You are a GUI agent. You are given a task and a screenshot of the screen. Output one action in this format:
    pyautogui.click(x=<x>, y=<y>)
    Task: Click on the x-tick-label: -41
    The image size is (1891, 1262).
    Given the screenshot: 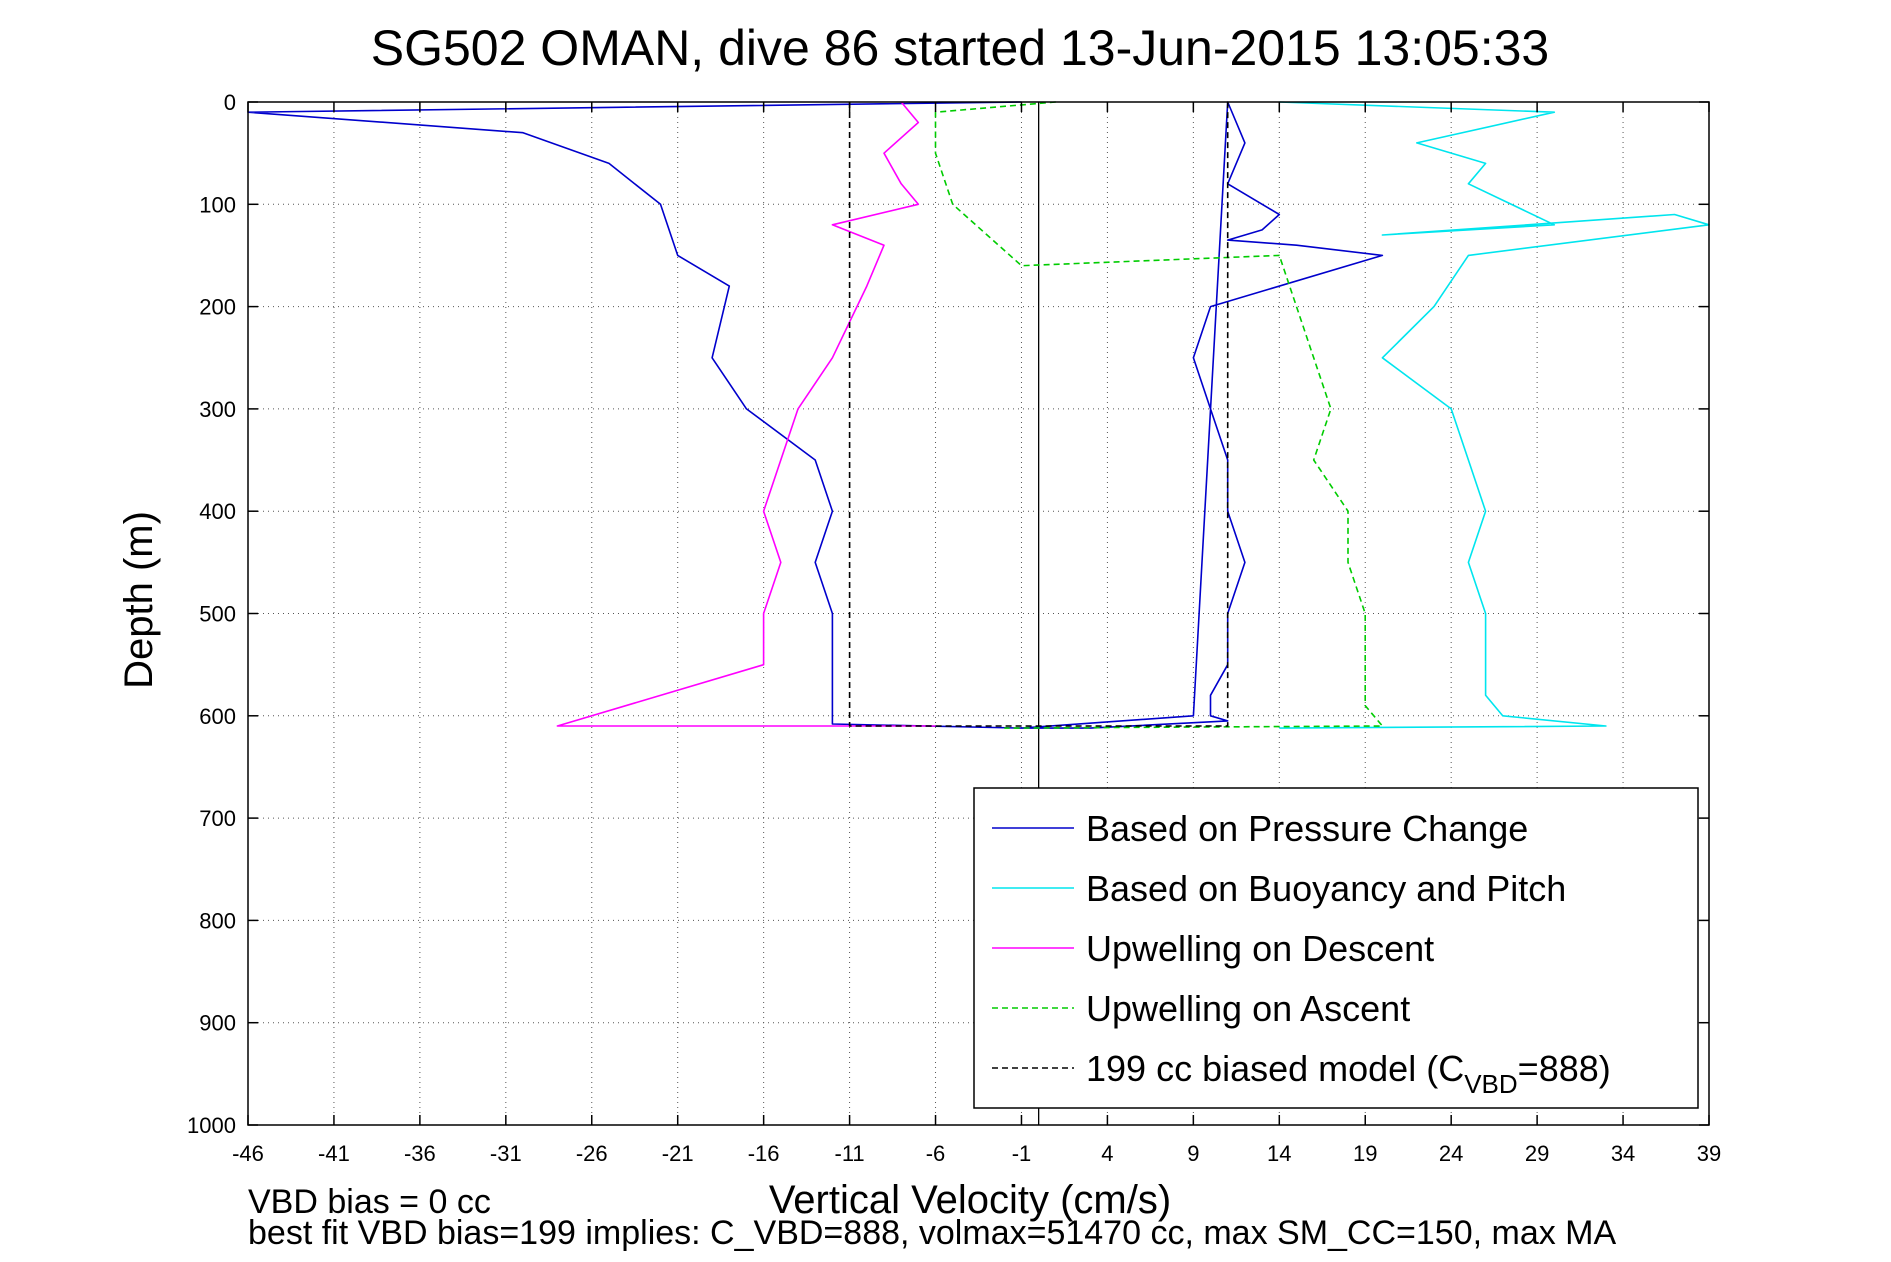 What is the action you would take?
    pyautogui.click(x=334, y=1153)
    